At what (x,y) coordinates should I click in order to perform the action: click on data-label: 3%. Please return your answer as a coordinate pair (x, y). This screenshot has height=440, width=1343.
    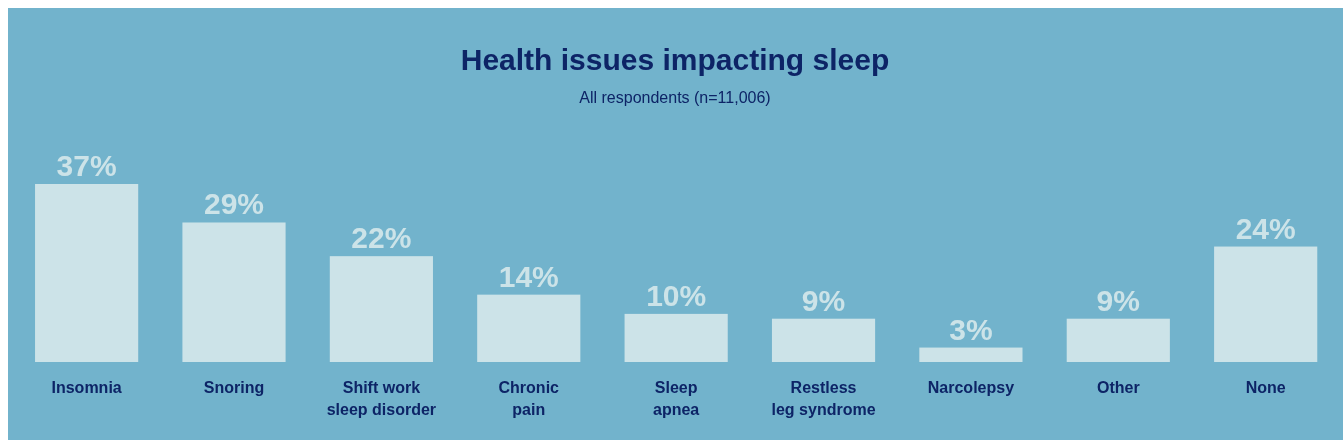
    Looking at the image, I should click on (971, 329).